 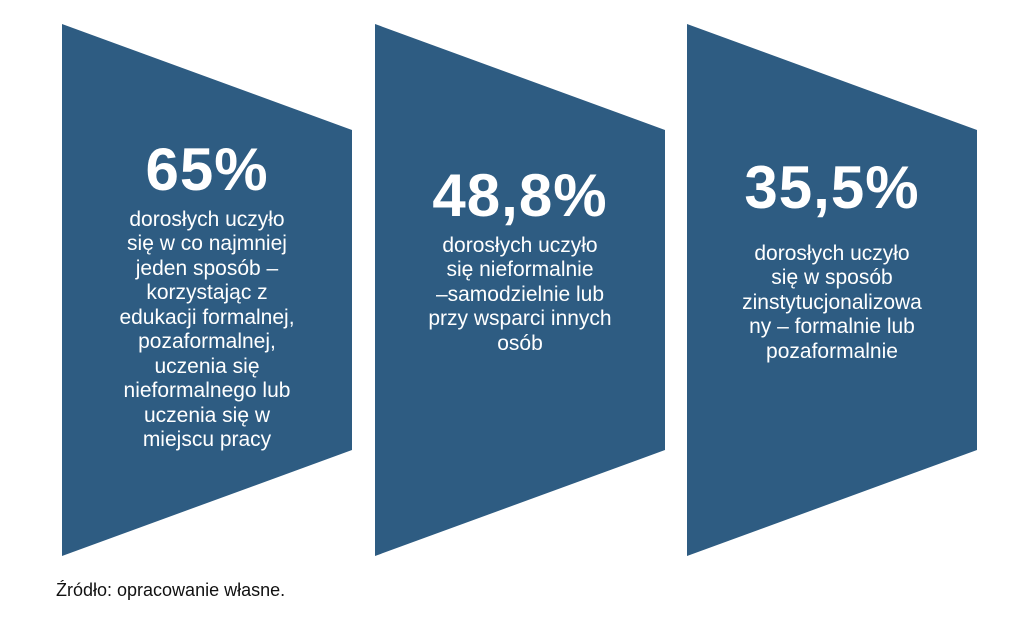 What do you see at coordinates (207, 341) in the screenshot?
I see `description-line: pozaformalnej,` at bounding box center [207, 341].